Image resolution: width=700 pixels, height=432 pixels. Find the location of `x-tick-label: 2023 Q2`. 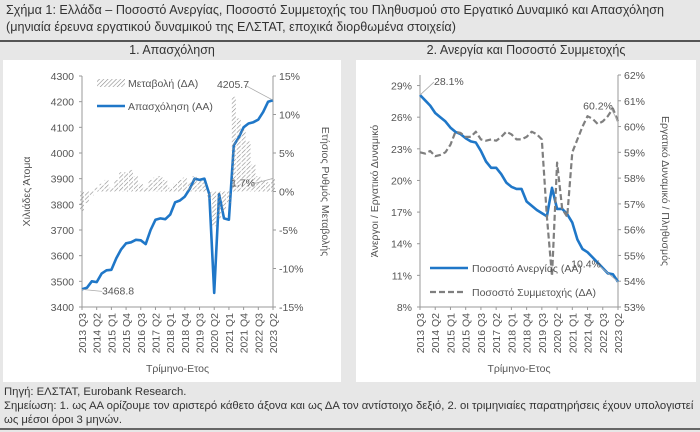

x-tick-label: 2023 Q2 is located at coordinates (619, 333).